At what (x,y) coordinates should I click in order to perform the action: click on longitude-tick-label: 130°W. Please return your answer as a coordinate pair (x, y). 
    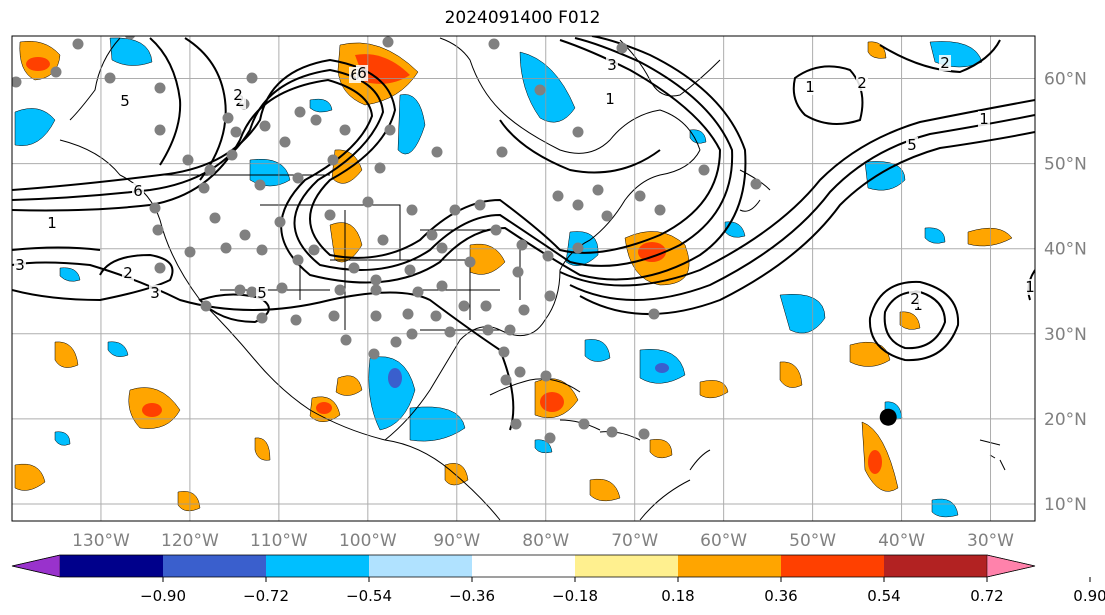
    Looking at the image, I should click on (101, 541).